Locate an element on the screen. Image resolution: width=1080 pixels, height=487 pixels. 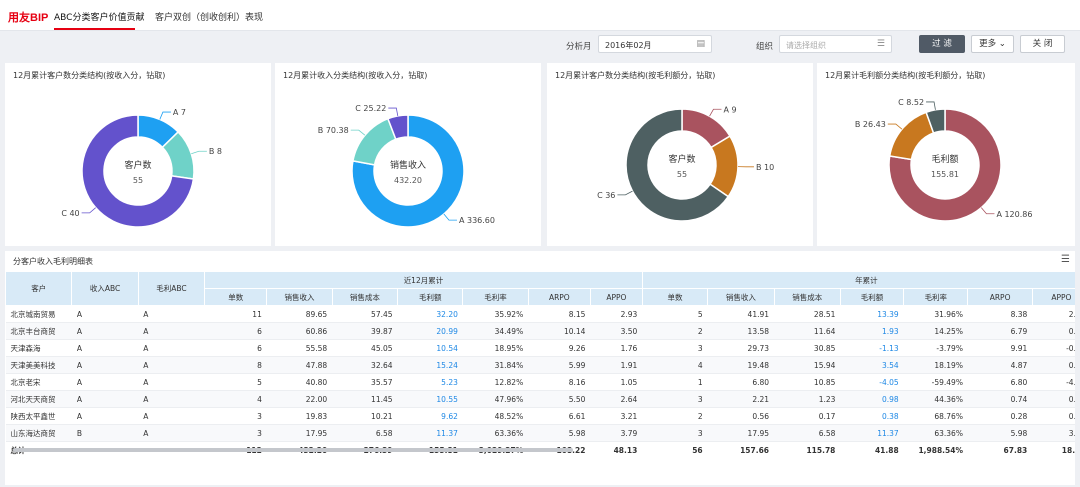
donut-chart: A 7 B 8 C 40 客户数 55 is located at coordinates (141, 168).